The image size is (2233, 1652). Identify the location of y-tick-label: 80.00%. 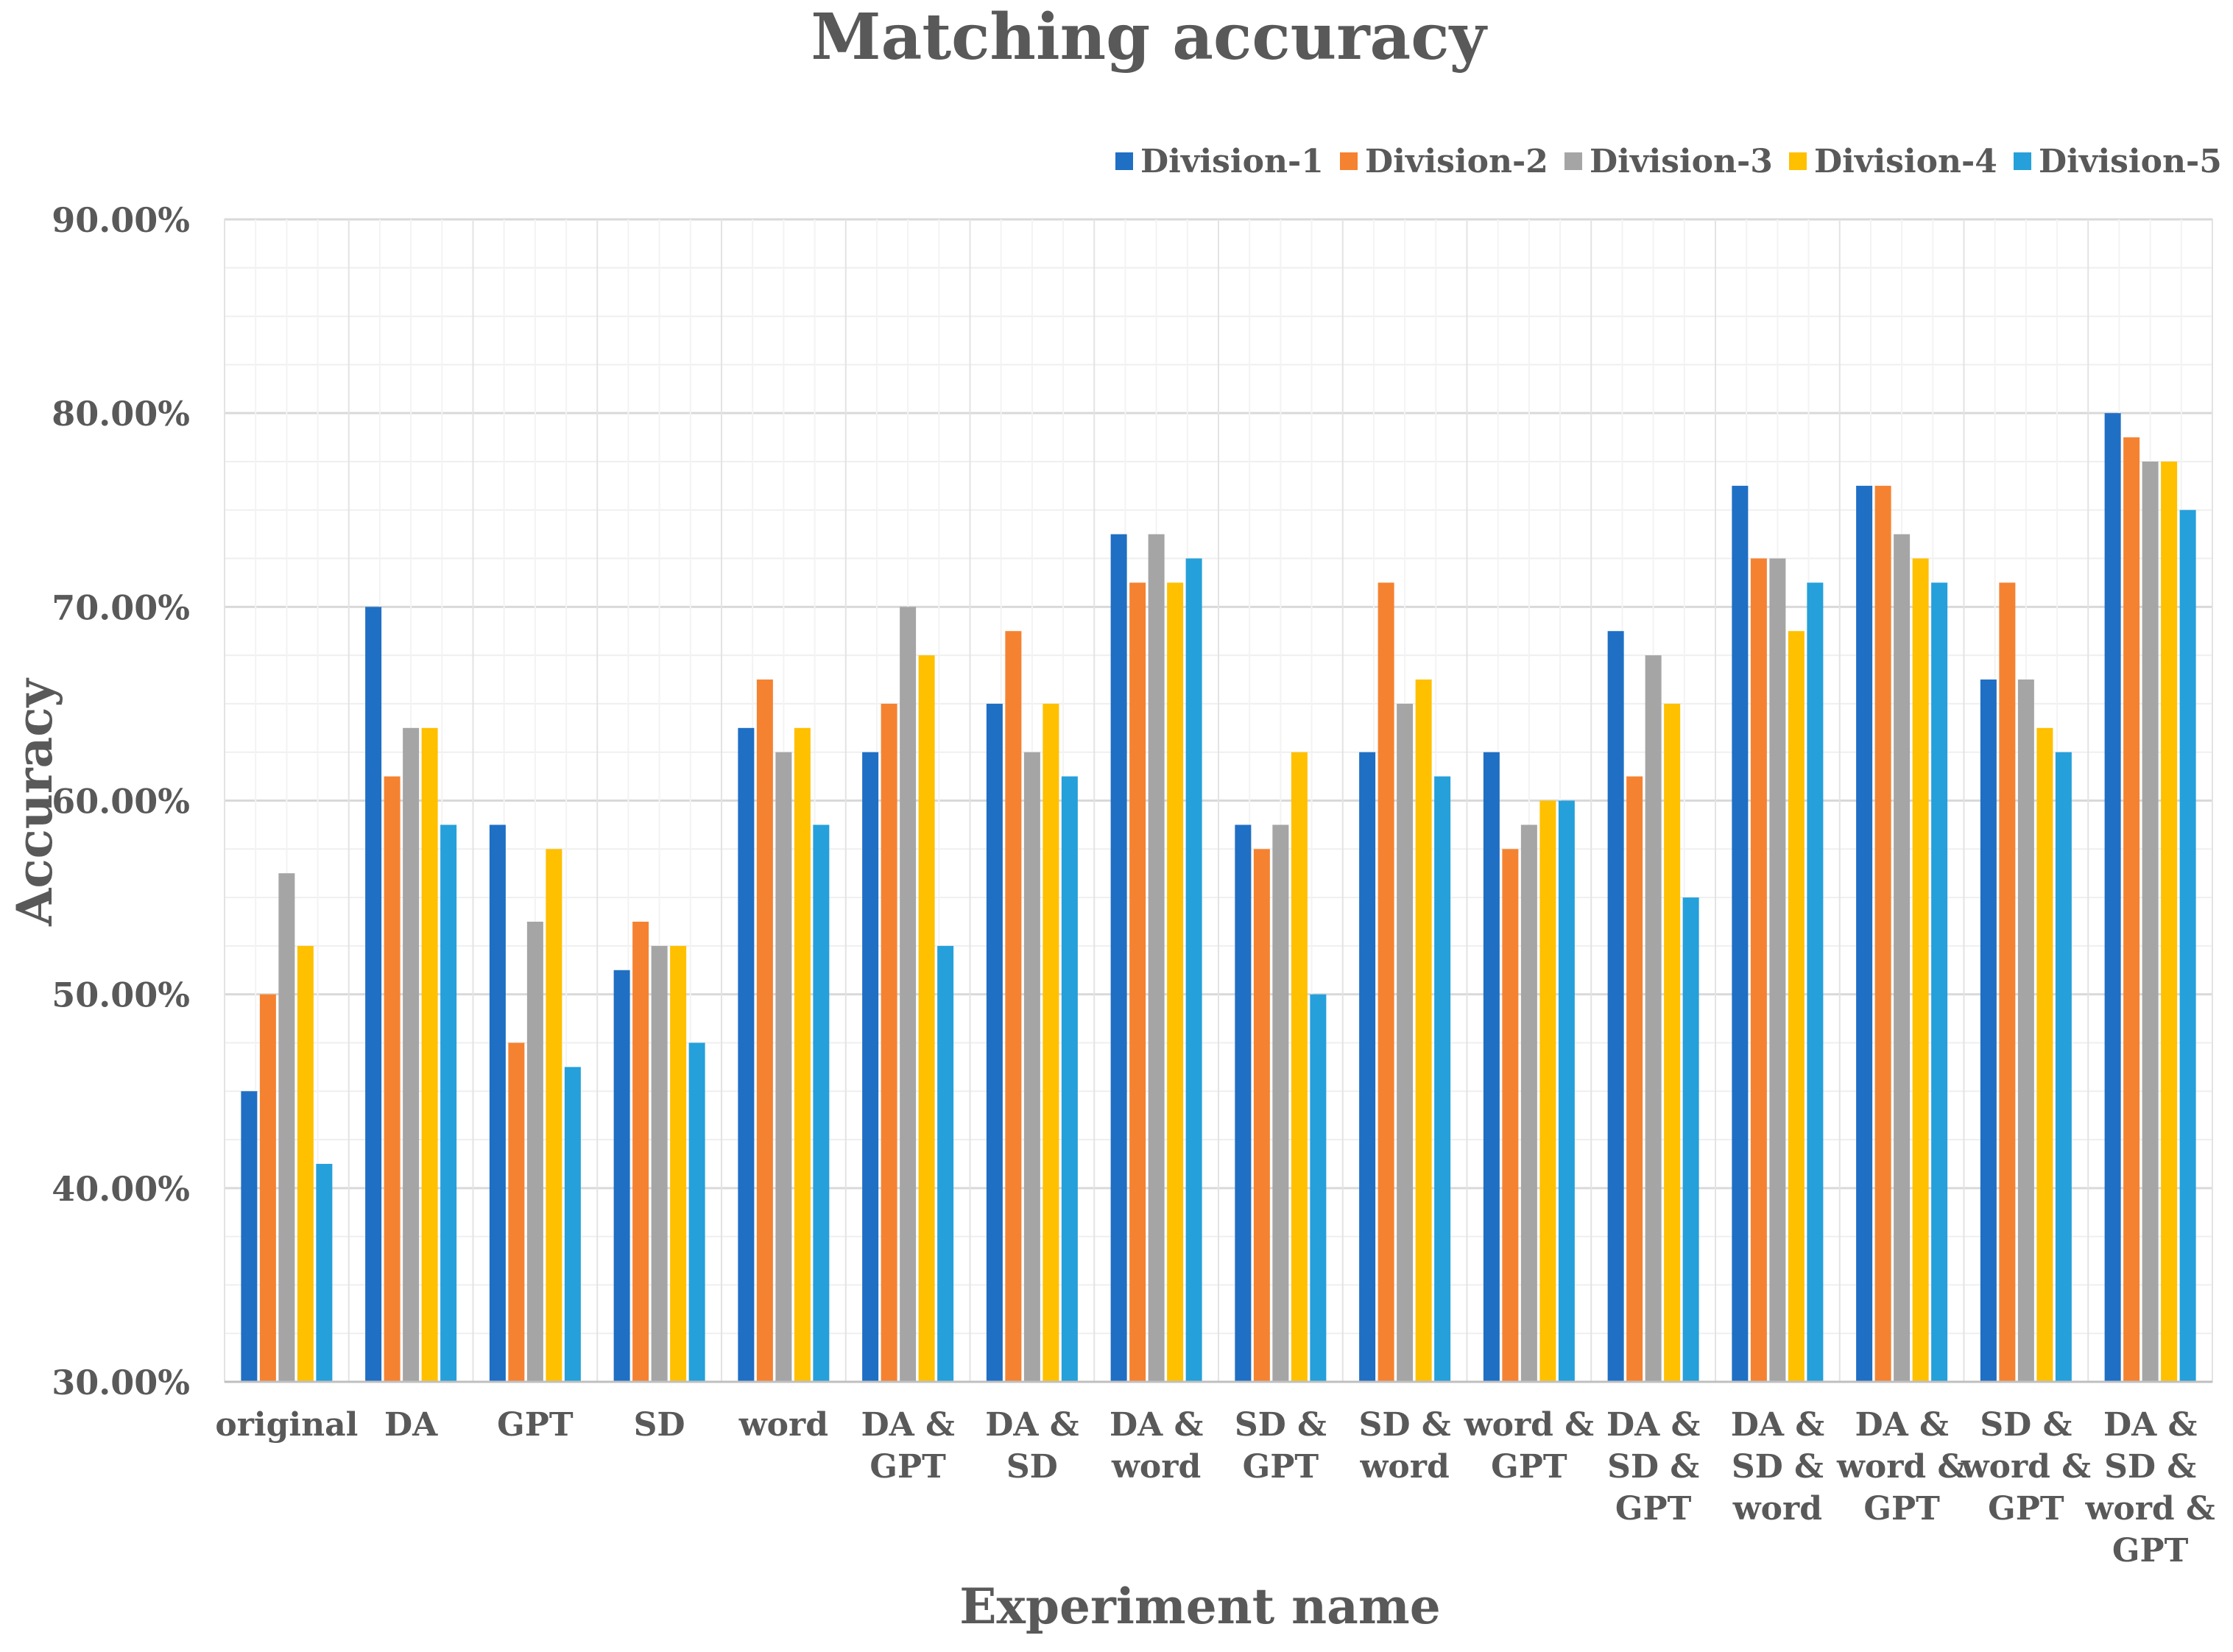
(121, 414).